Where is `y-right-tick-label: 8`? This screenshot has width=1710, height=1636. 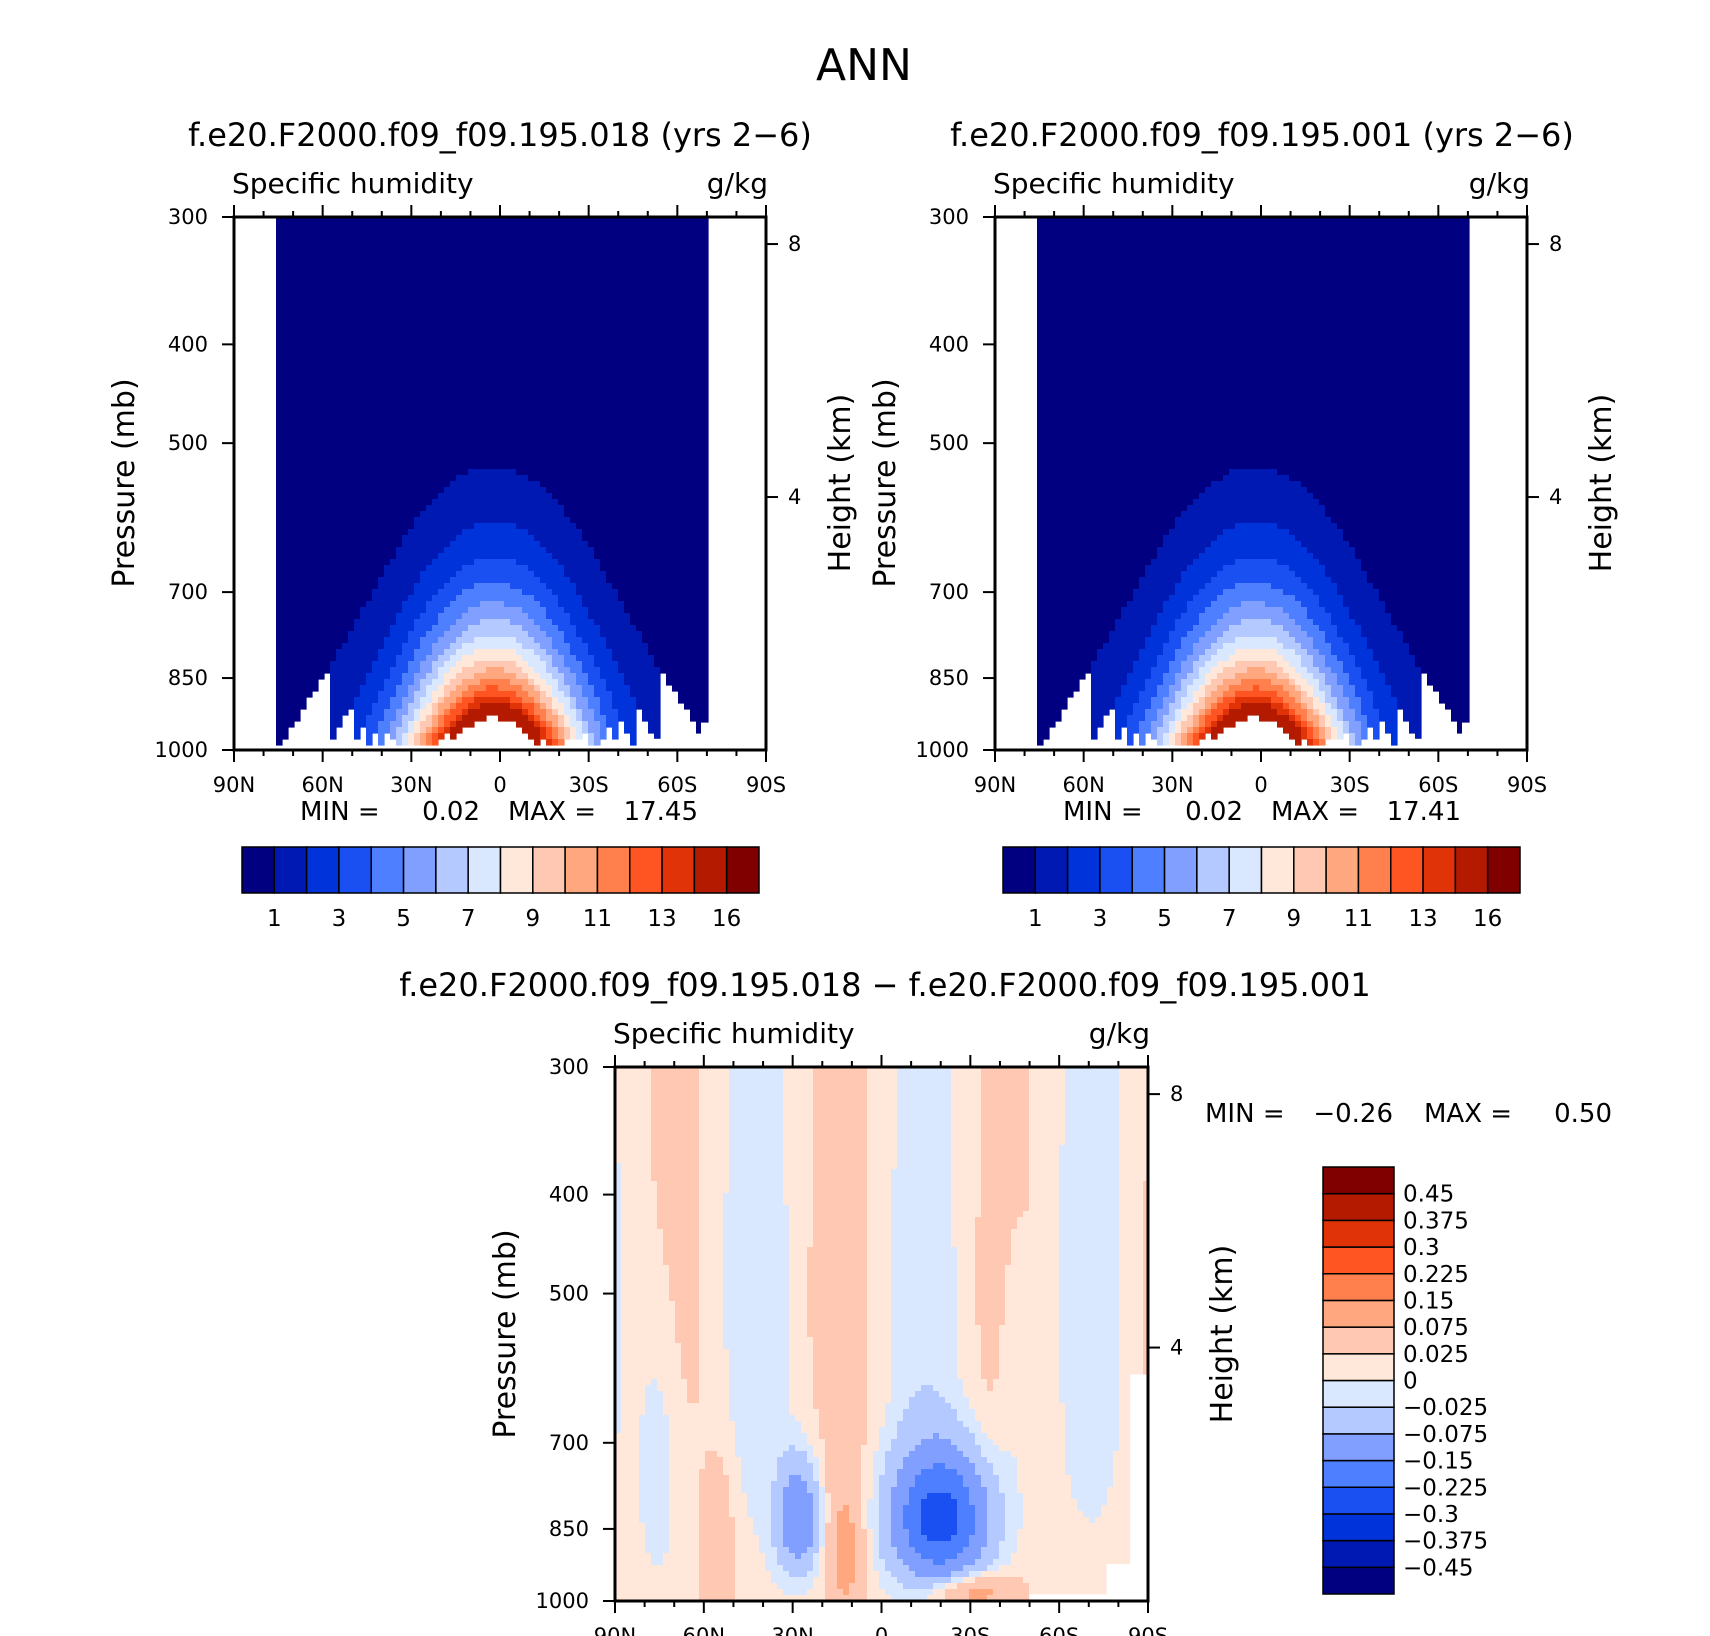 y-right-tick-label: 8 is located at coordinates (1555, 244).